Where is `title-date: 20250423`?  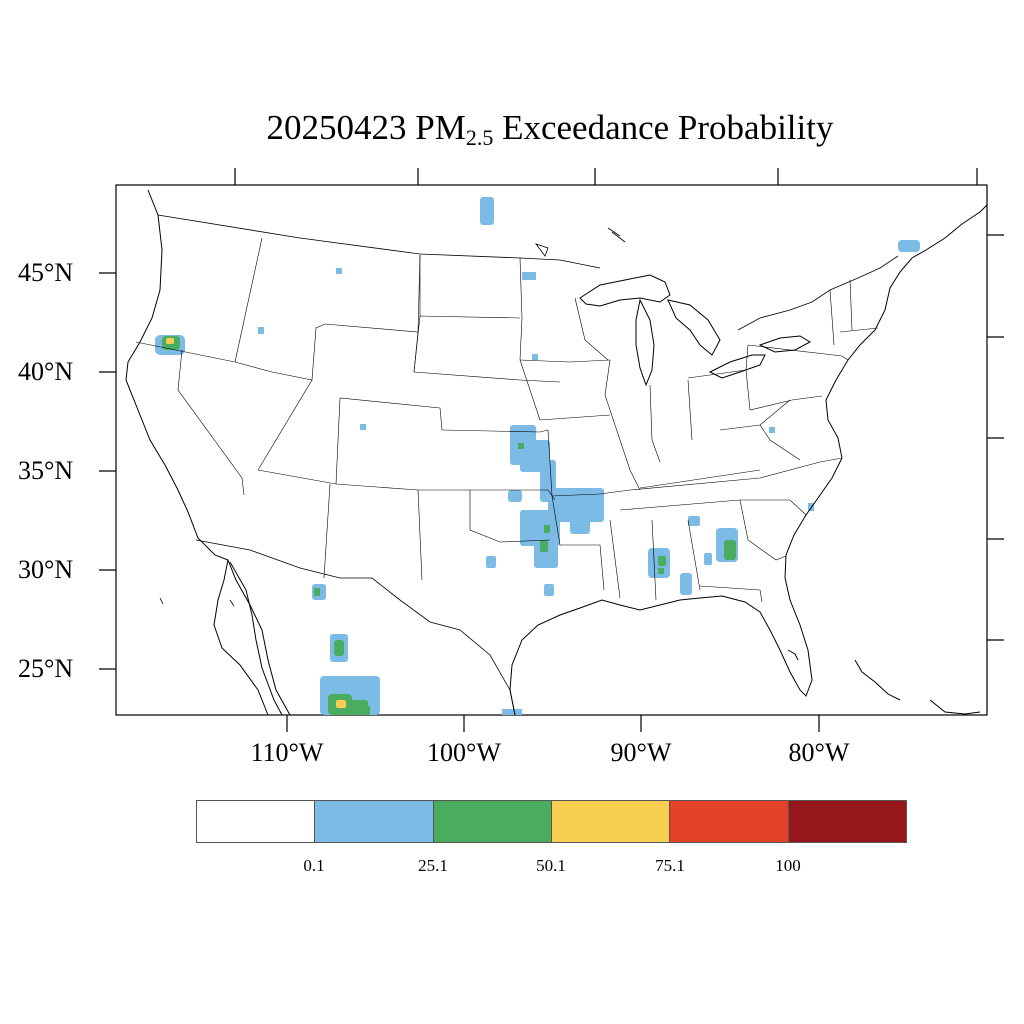 title-date: 20250423 is located at coordinates (336, 127).